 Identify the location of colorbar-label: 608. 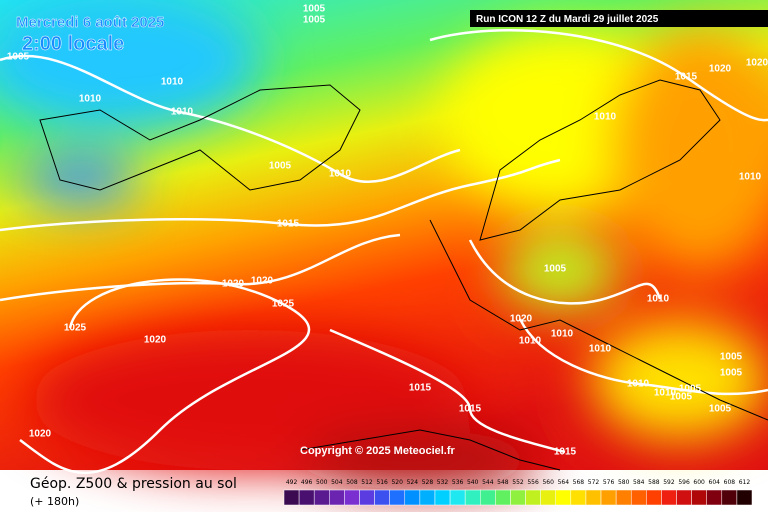
(730, 482).